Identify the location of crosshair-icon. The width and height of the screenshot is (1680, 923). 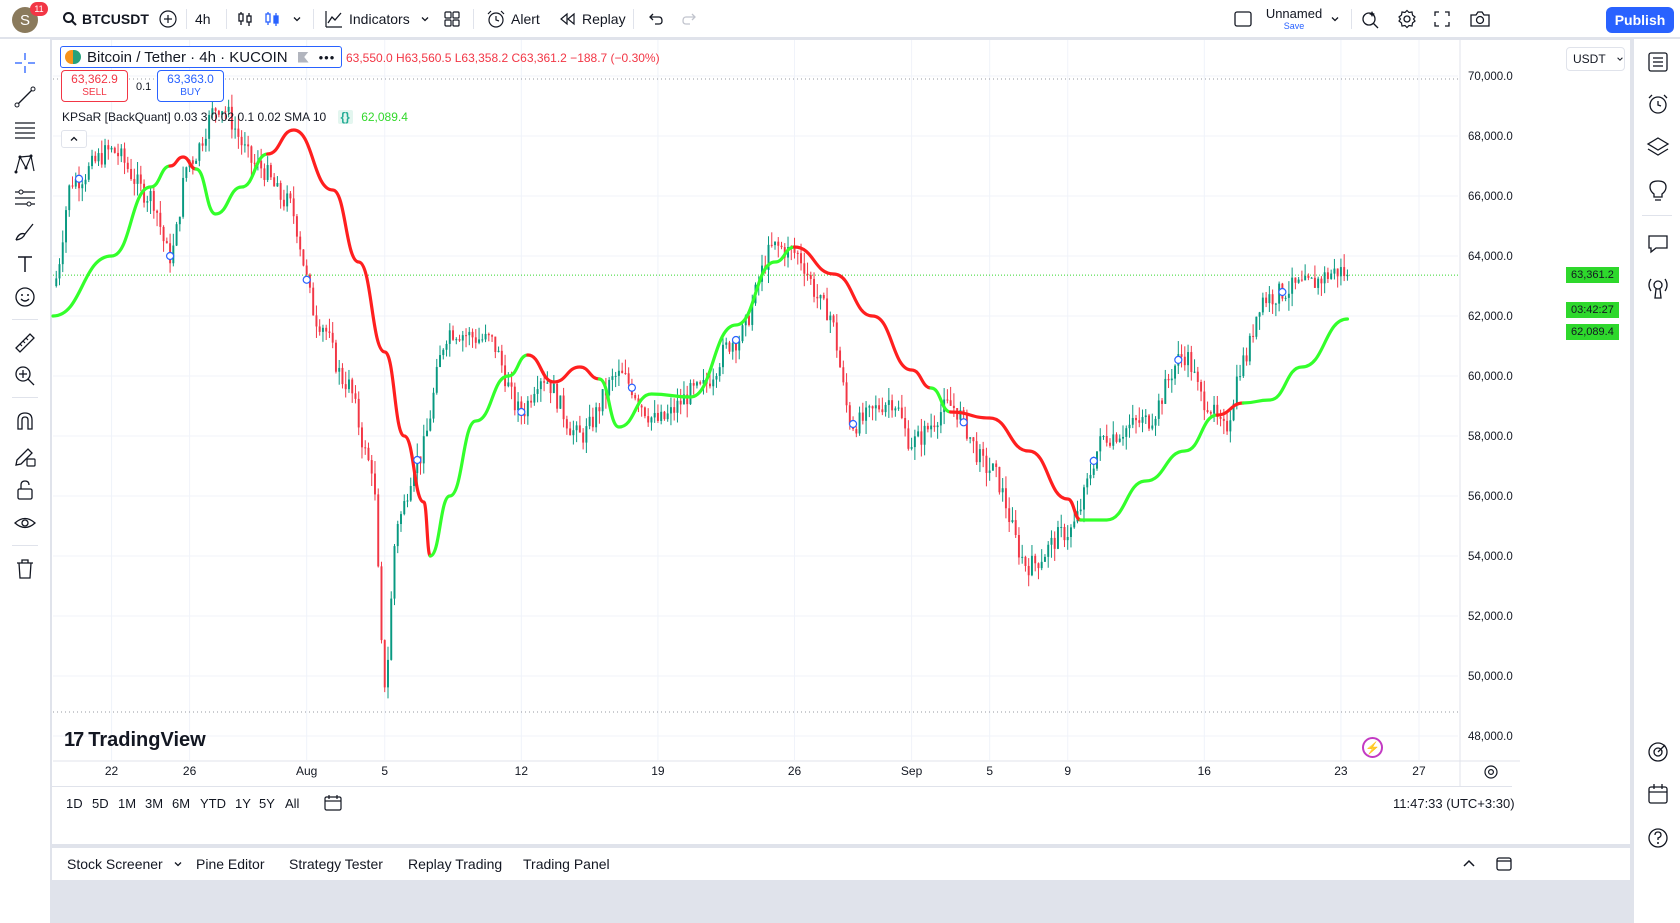
(25, 63).